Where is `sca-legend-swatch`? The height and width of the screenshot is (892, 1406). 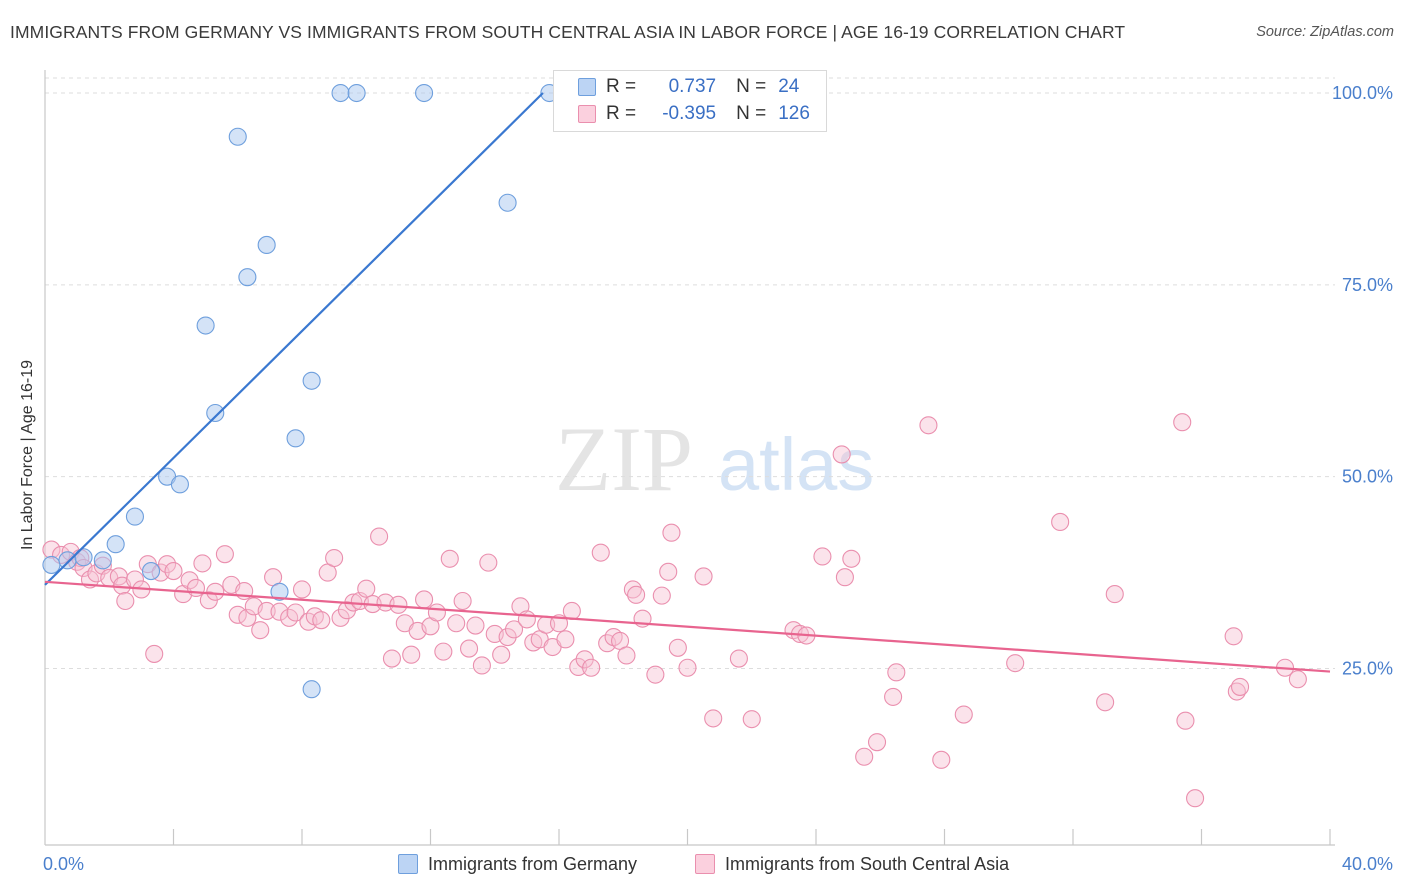
sca-legend-swatch is located at coordinates (705, 864).